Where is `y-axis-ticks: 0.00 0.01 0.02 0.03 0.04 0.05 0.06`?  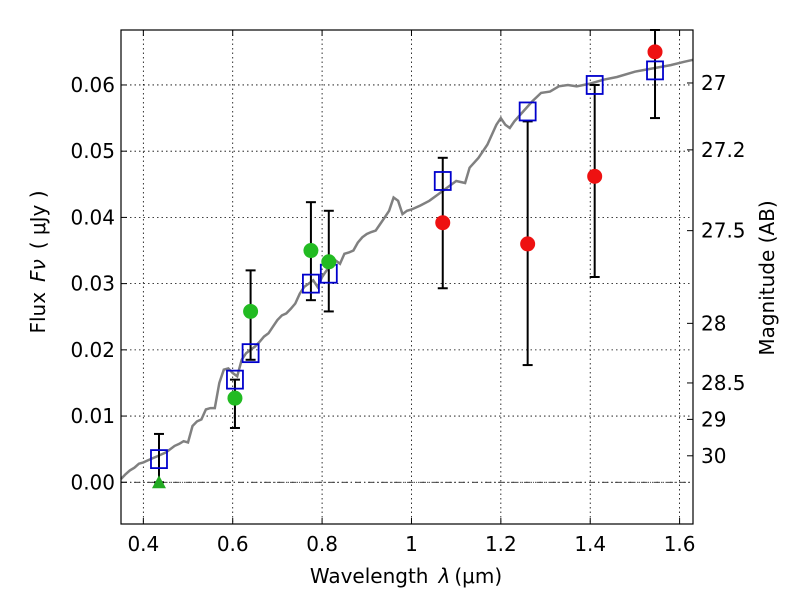
y-axis-ticks: 0.00 0.01 0.02 0.03 0.04 0.05 0.06 is located at coordinates (98, 283).